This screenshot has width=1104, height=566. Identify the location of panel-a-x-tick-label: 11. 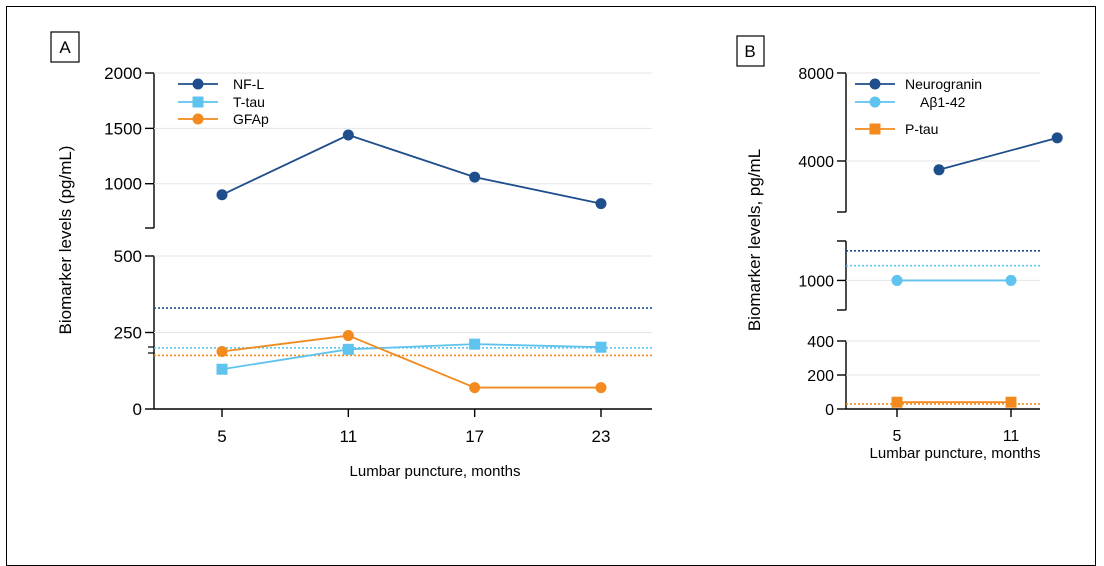
(349, 436).